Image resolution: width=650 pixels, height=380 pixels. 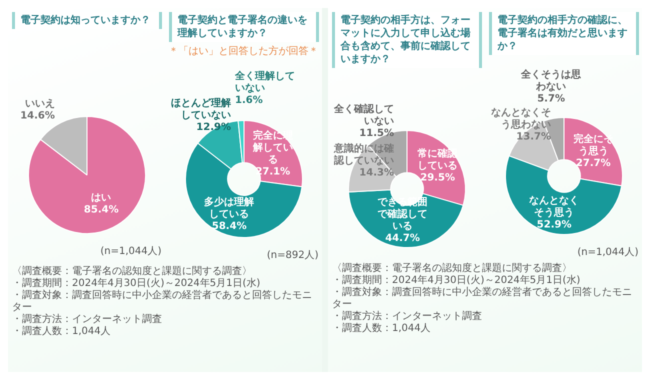 What do you see at coordinates (533, 136) in the screenshot?
I see `data-label: 13.7%` at bounding box center [533, 136].